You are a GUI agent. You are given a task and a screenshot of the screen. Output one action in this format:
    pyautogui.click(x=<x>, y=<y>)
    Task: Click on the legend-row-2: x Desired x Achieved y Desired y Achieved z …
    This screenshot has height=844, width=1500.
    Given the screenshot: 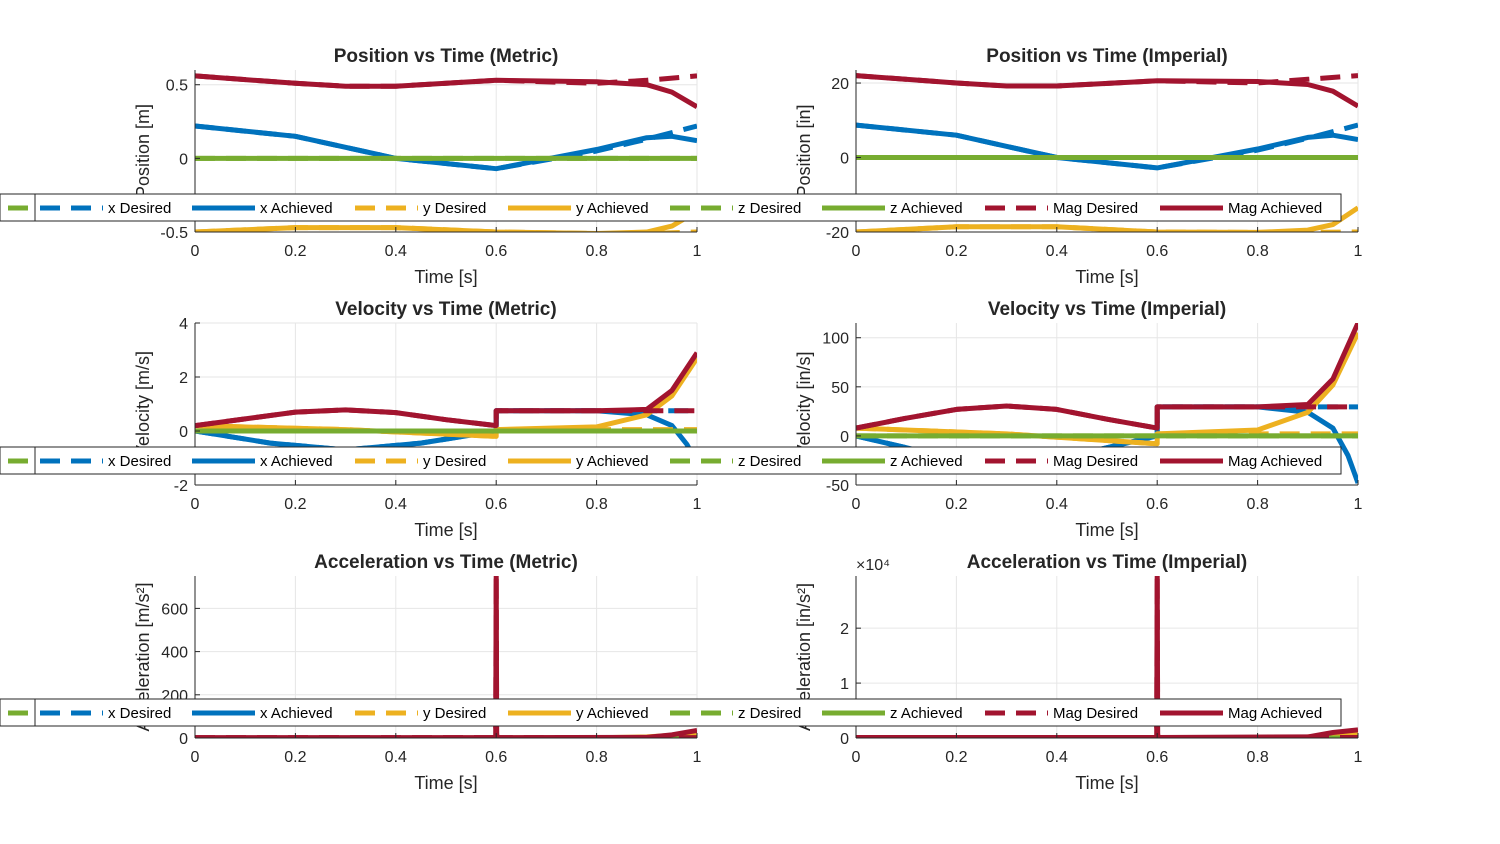 What is the action you would take?
    pyautogui.click(x=671, y=460)
    